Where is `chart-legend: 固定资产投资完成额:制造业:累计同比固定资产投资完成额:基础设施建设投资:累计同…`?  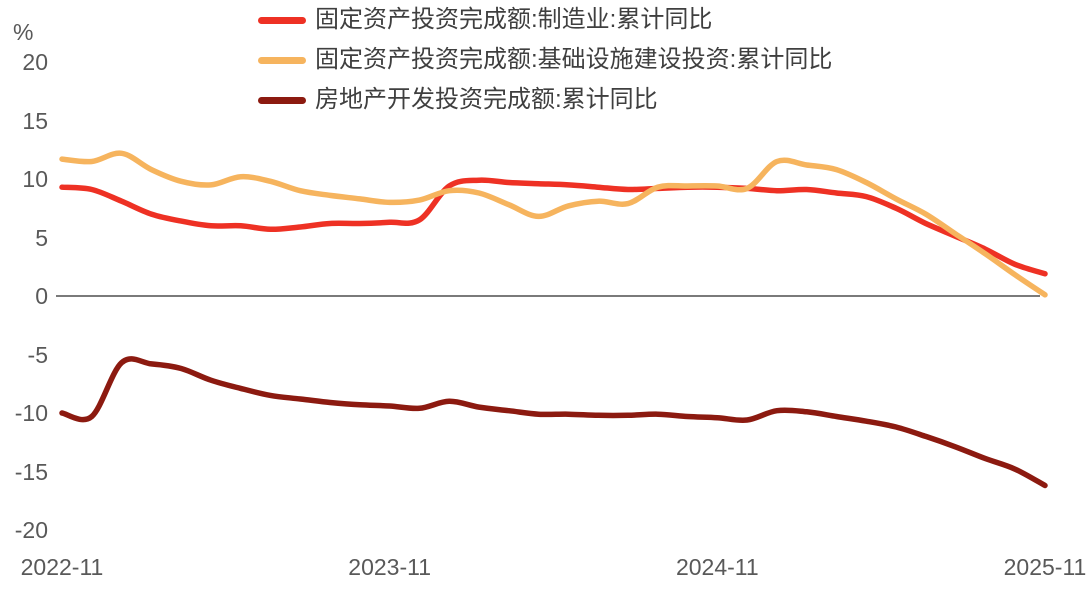 chart-legend: 固定资产投资完成额:制造业:累计同比固定资产投资完成额:基础设施建设投资:累计同… is located at coordinates (545, 60).